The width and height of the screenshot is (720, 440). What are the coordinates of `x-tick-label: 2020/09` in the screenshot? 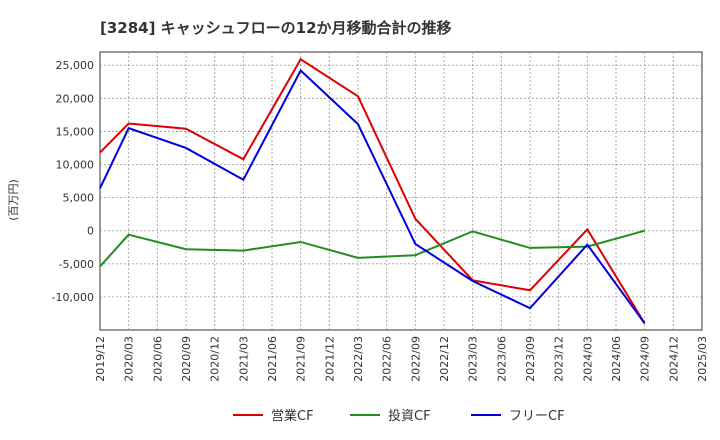 It's located at (186, 359).